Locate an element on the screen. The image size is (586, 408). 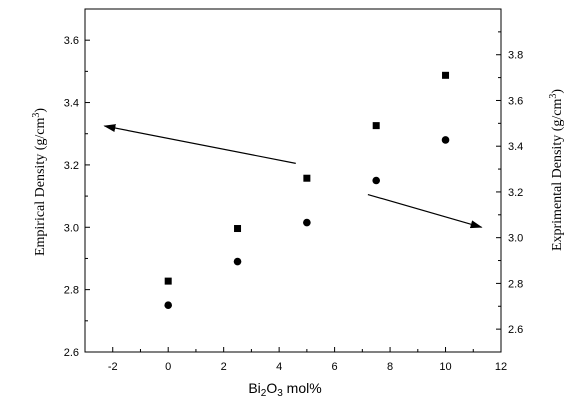
y-left-tick-label: 2.8 is located at coordinates (71, 291).